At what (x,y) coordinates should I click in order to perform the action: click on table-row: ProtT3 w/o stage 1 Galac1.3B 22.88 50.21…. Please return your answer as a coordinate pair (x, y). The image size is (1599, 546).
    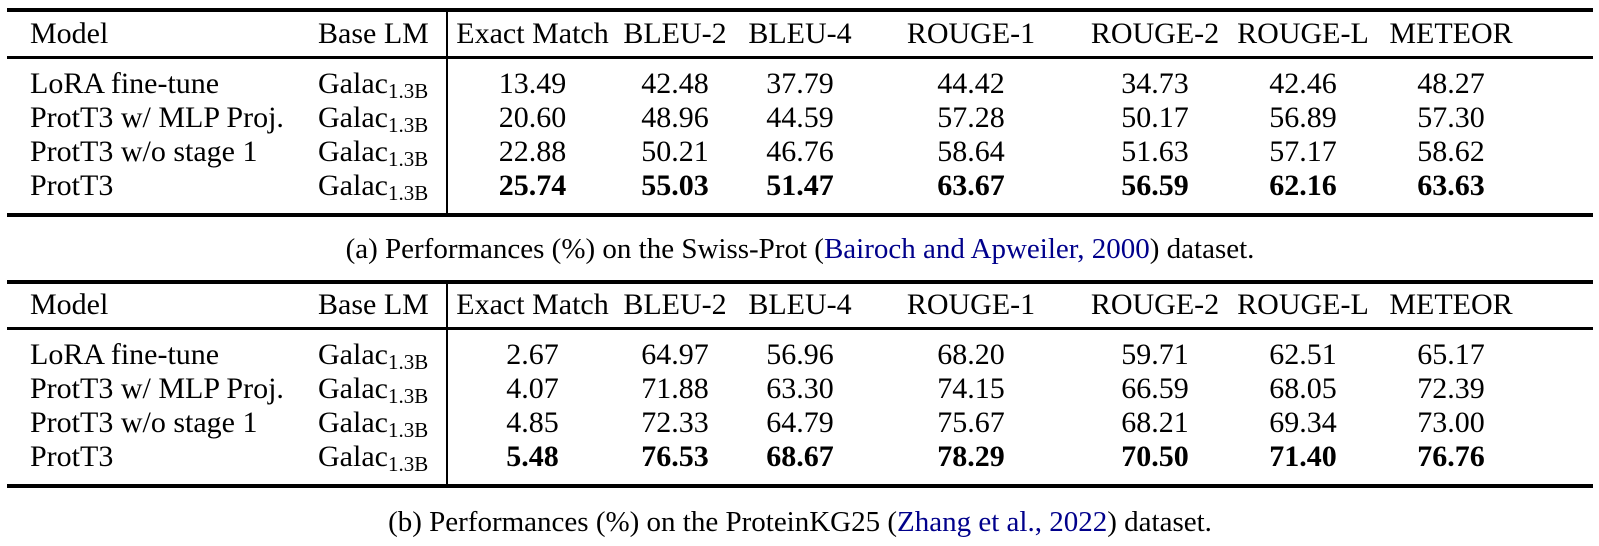
    Looking at the image, I should click on (800, 152).